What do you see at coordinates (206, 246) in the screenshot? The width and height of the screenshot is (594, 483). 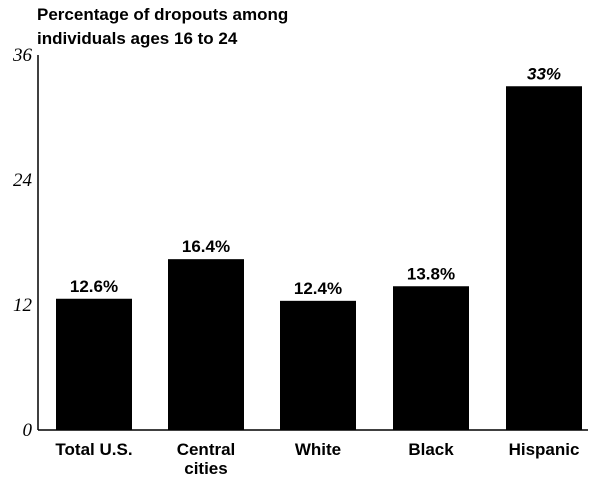 I see `data-label: 16.4%` at bounding box center [206, 246].